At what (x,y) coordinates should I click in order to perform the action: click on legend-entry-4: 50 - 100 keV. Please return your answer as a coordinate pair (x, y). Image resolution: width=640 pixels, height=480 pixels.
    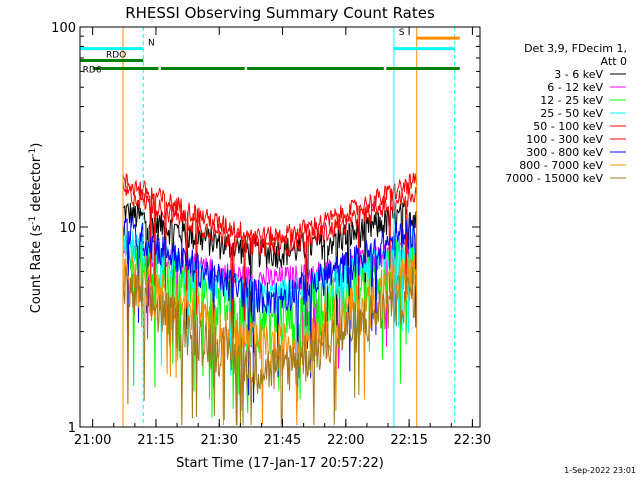
    Looking at the image, I should click on (568, 126).